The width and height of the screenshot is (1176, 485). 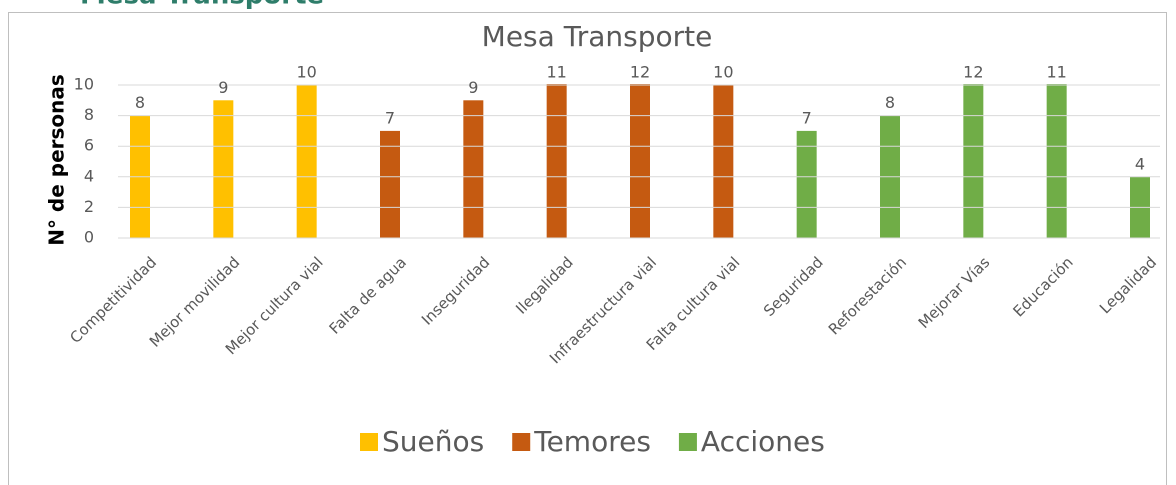 What do you see at coordinates (89, 237) in the screenshot?
I see `y-tick-label: 0` at bounding box center [89, 237].